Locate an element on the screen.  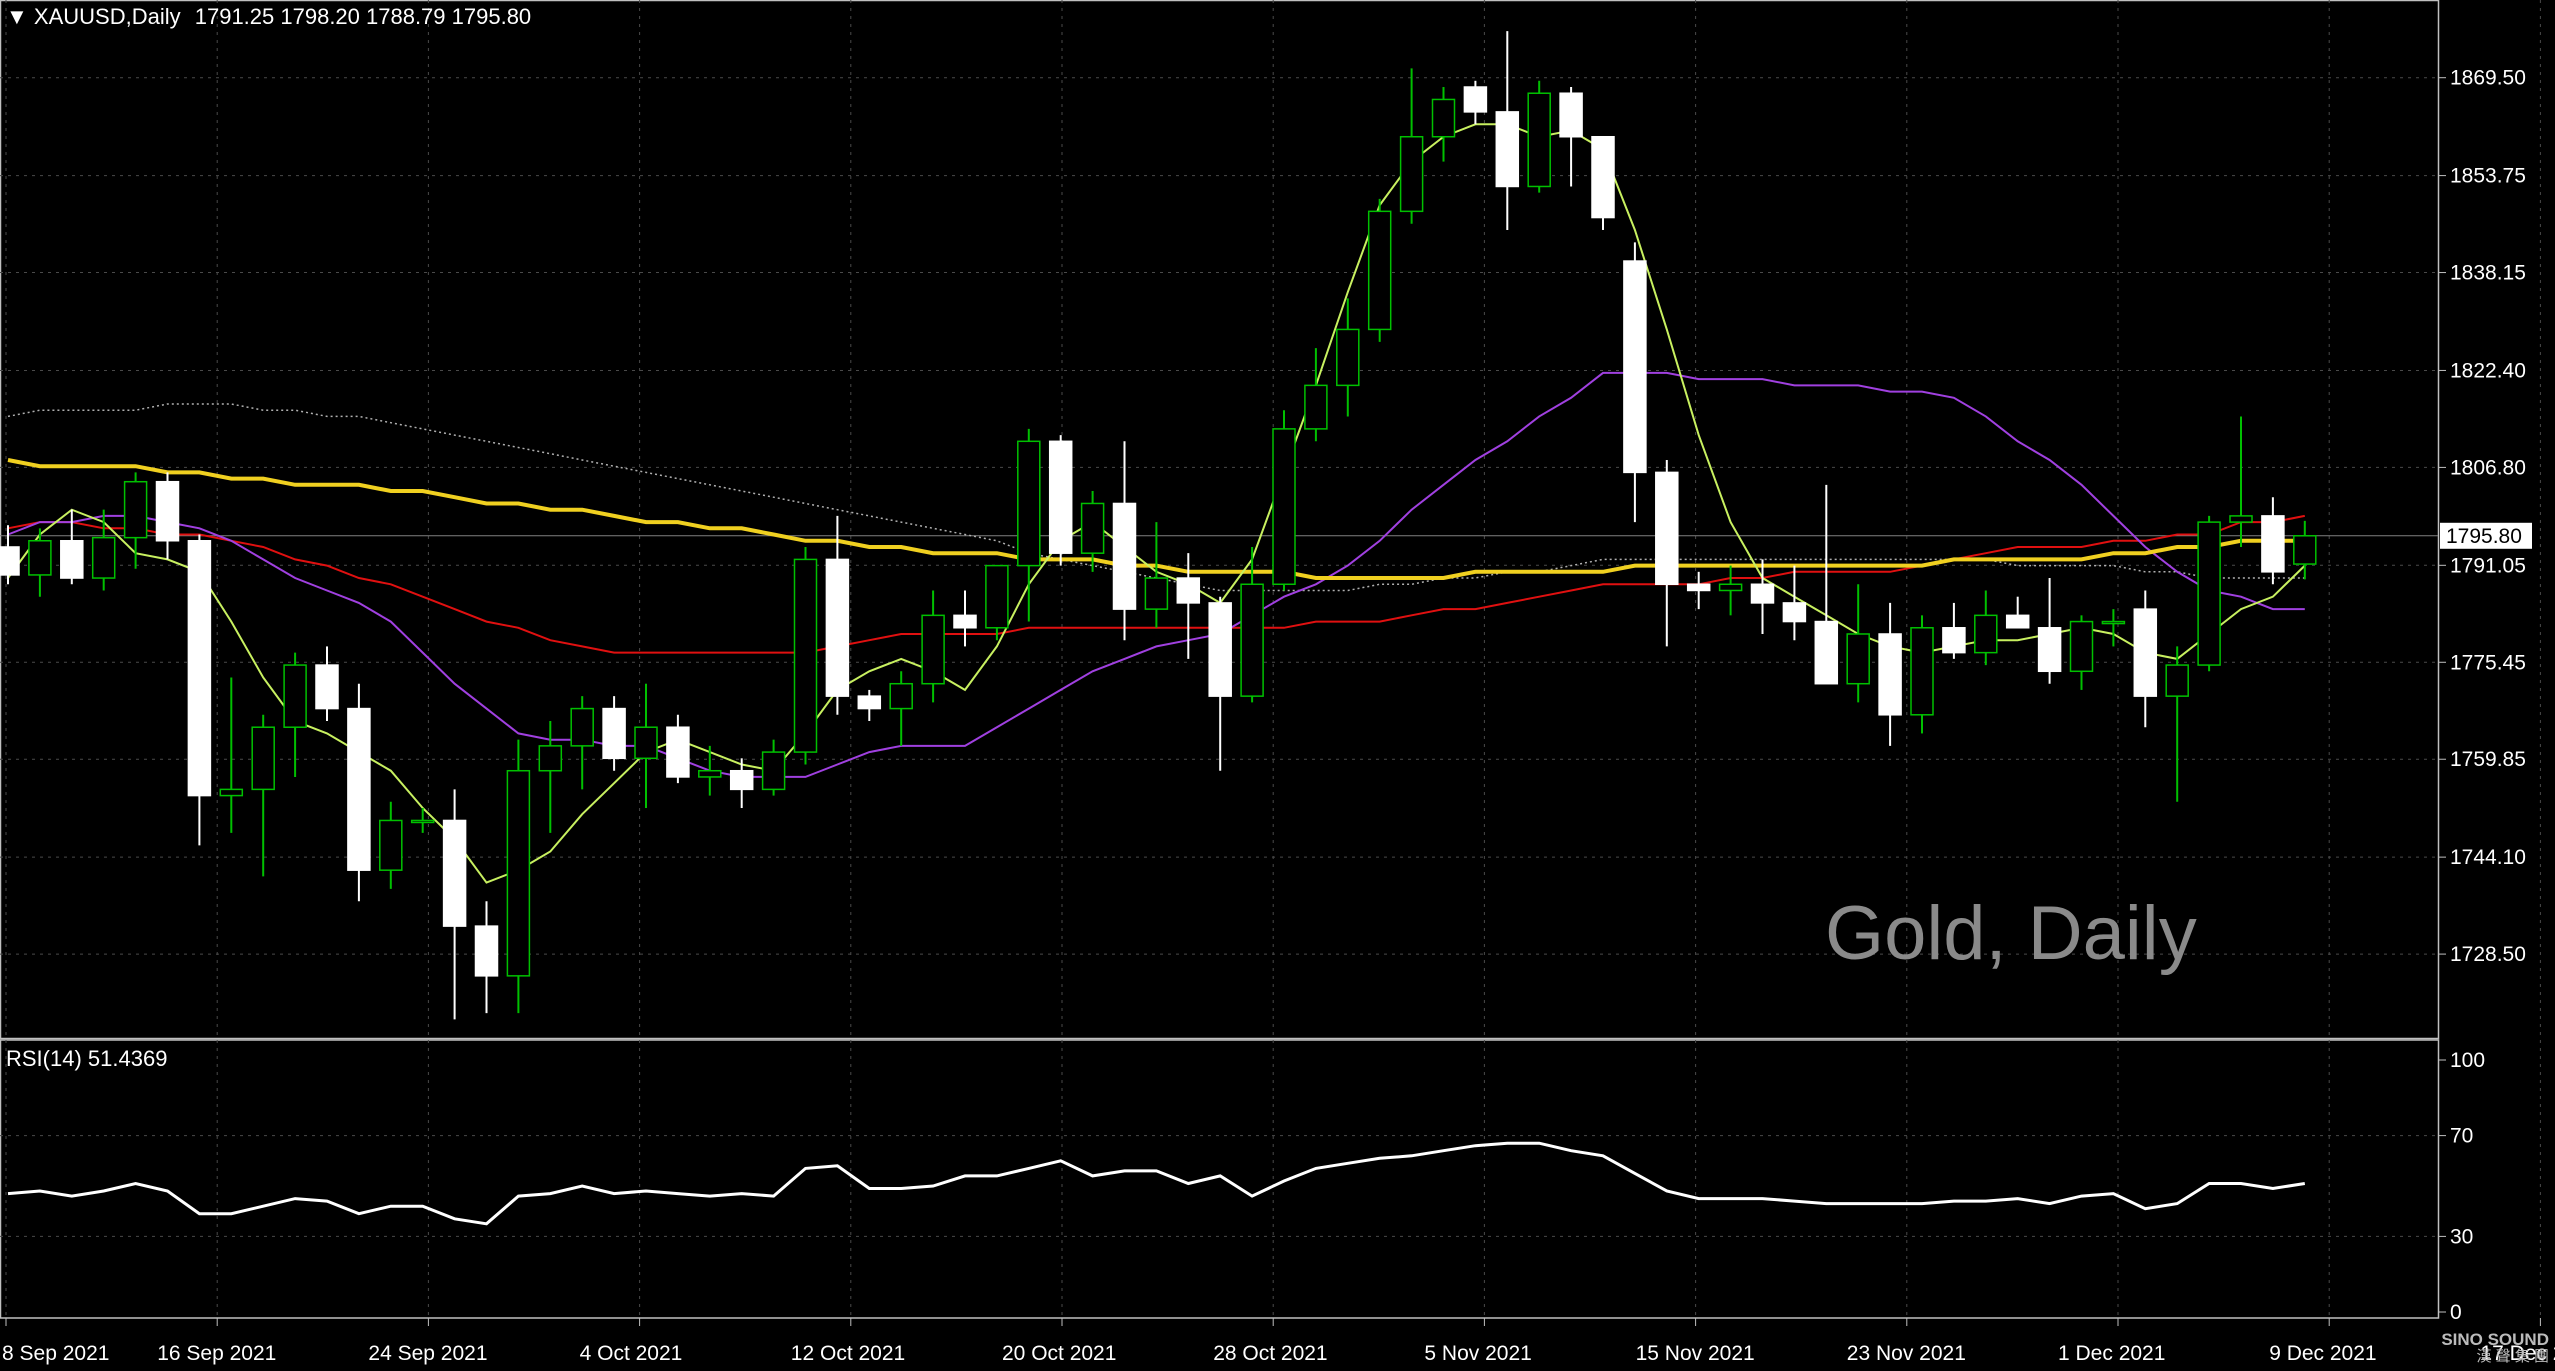
current-price-text: 1795.80 is located at coordinates (2484, 536).